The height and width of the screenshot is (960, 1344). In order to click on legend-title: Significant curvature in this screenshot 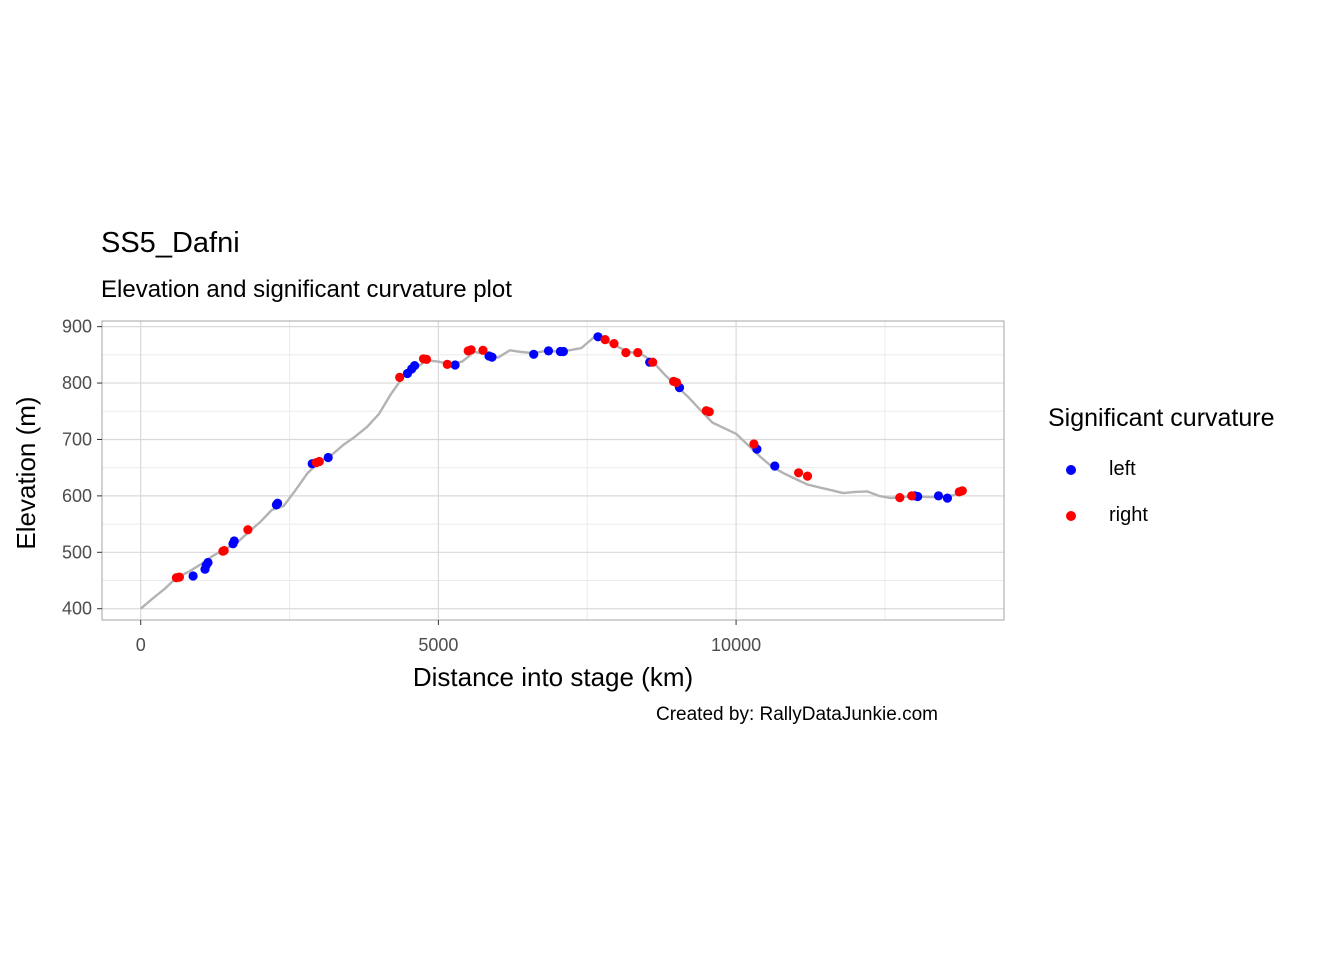, I will do `click(1161, 418)`.